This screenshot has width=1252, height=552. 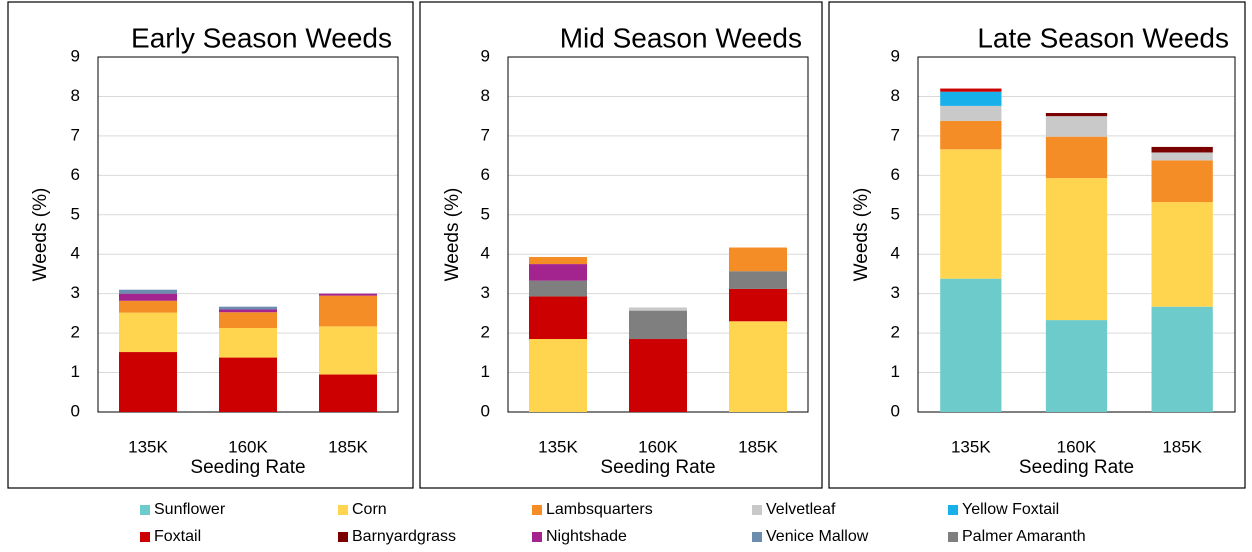 What do you see at coordinates (599, 509) in the screenshot?
I see `legend-label: Lambsquarters` at bounding box center [599, 509].